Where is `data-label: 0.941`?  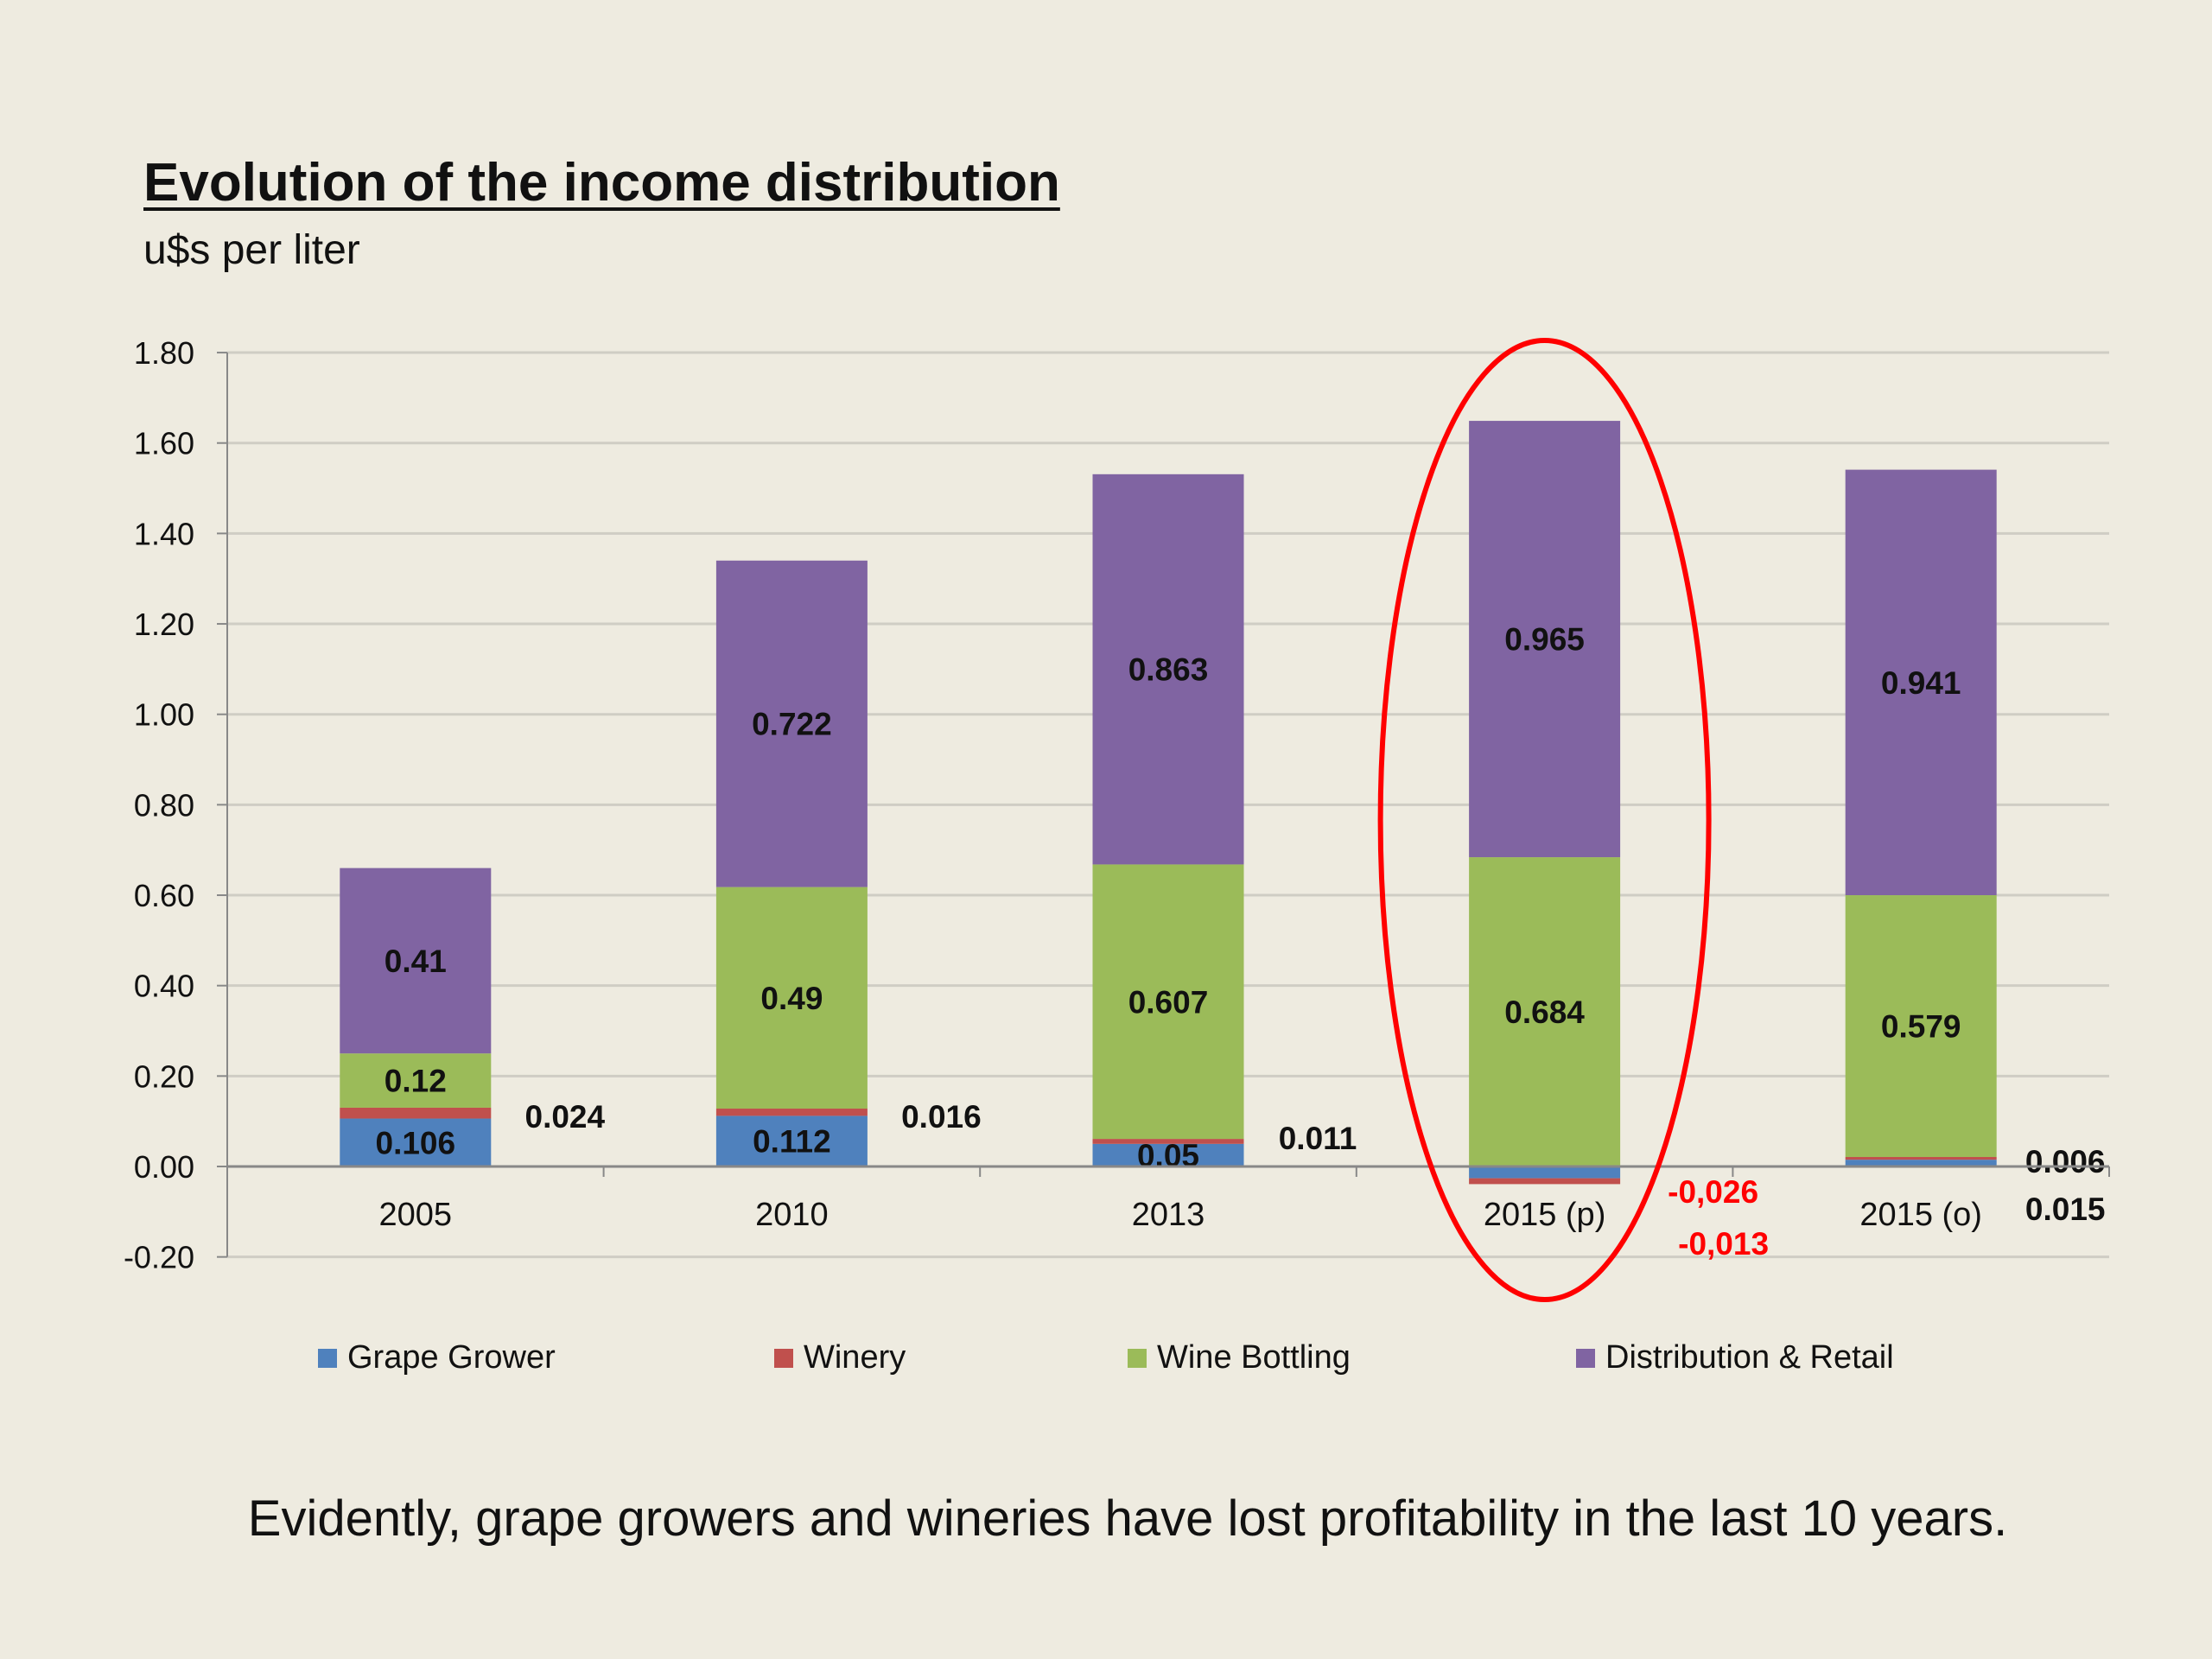 data-label: 0.941 is located at coordinates (1921, 683).